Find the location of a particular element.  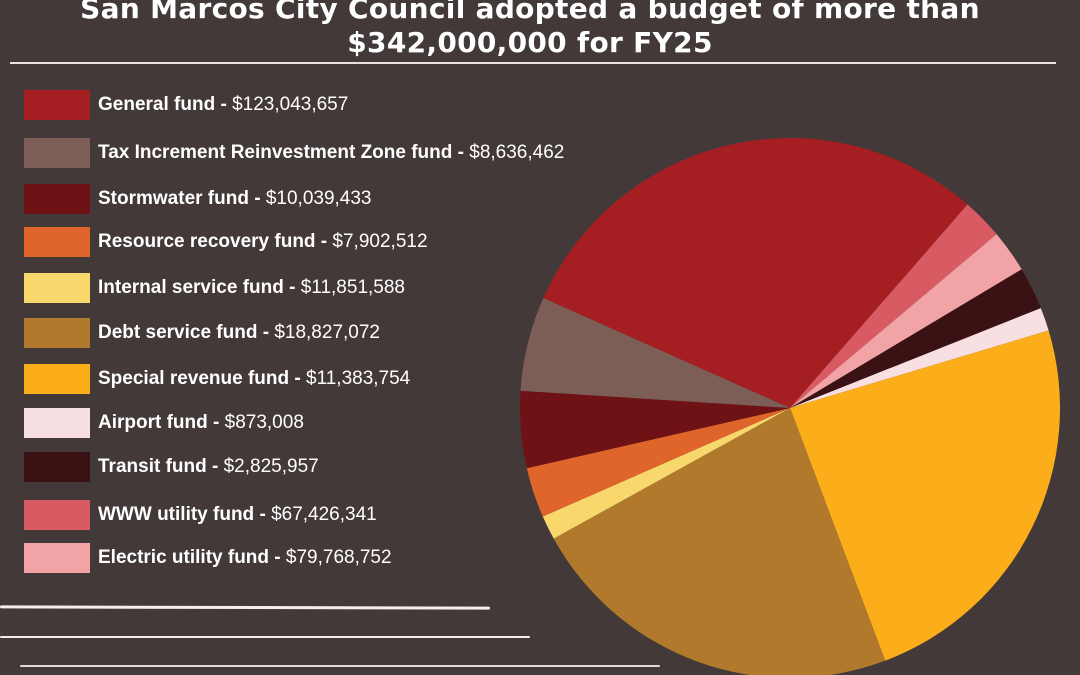

legend-label: Special revenue fund - $11,383,754 is located at coordinates (254, 379).